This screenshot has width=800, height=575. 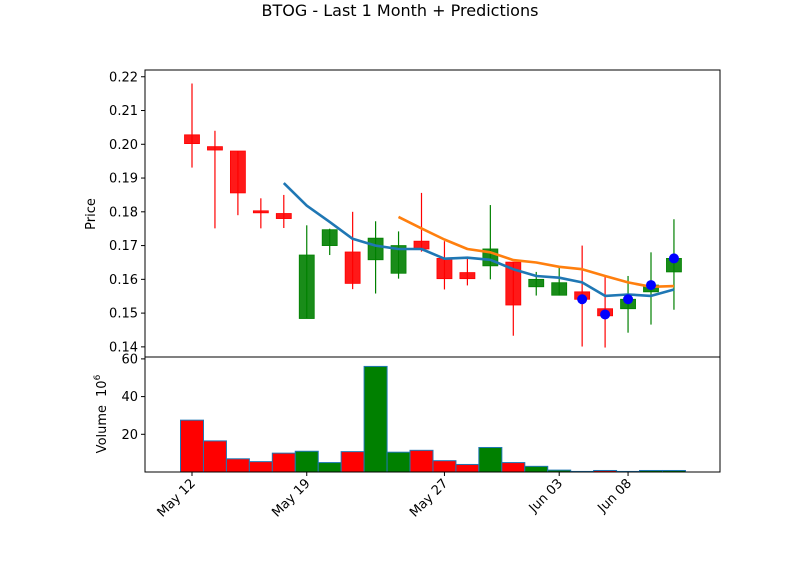 I want to click on price-y-axis: 0.14 0.15 0.16 0.17 0.18 0.19 0.20 0.21 0.22, so click(x=127, y=212).